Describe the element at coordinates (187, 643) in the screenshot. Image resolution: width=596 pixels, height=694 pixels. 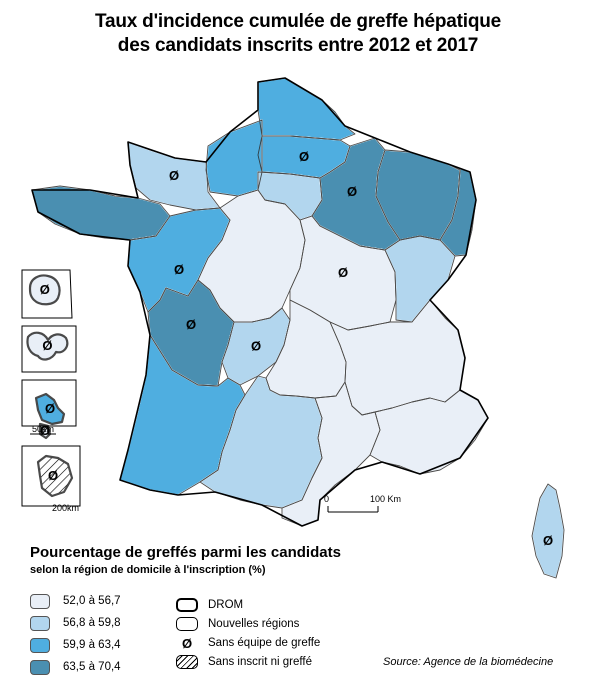
I see `empty-set-icon: Ø` at that location.